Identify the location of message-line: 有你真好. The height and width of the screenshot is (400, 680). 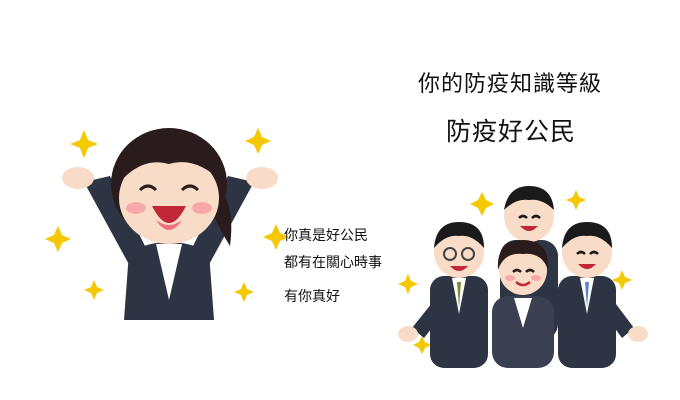
(312, 297).